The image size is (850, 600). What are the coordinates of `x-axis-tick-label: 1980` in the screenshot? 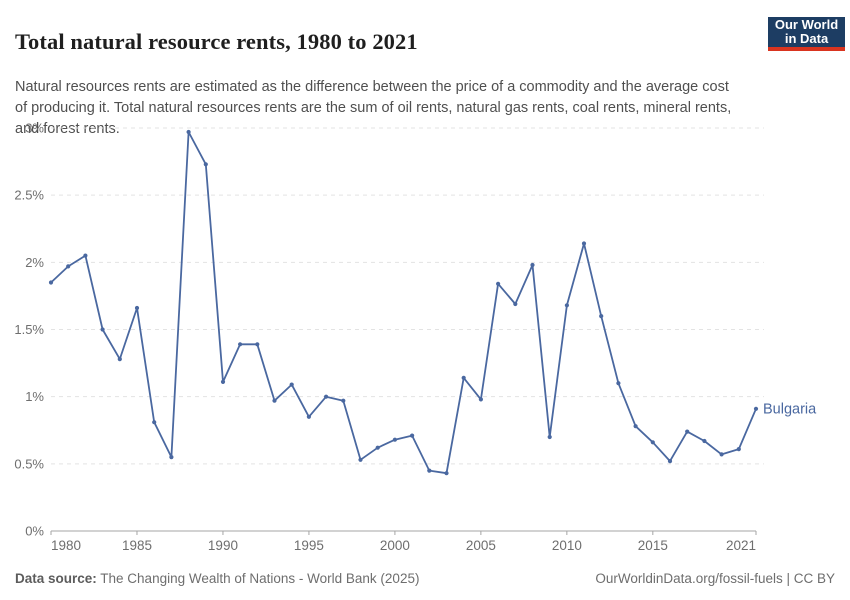 It's located at (66, 545).